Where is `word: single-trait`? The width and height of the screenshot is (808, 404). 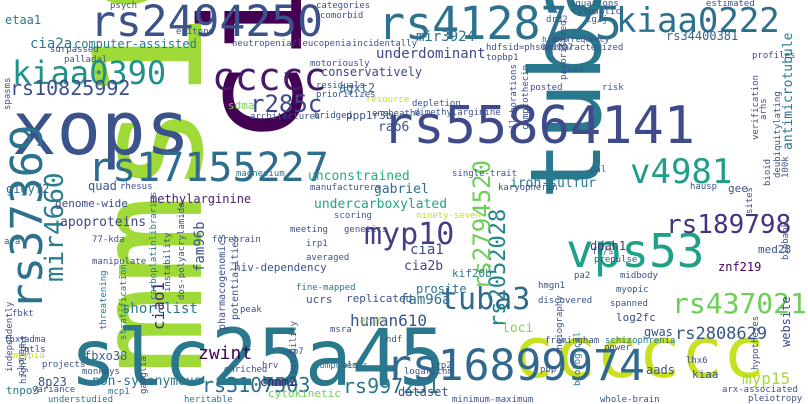 word: single-trait is located at coordinates (485, 174).